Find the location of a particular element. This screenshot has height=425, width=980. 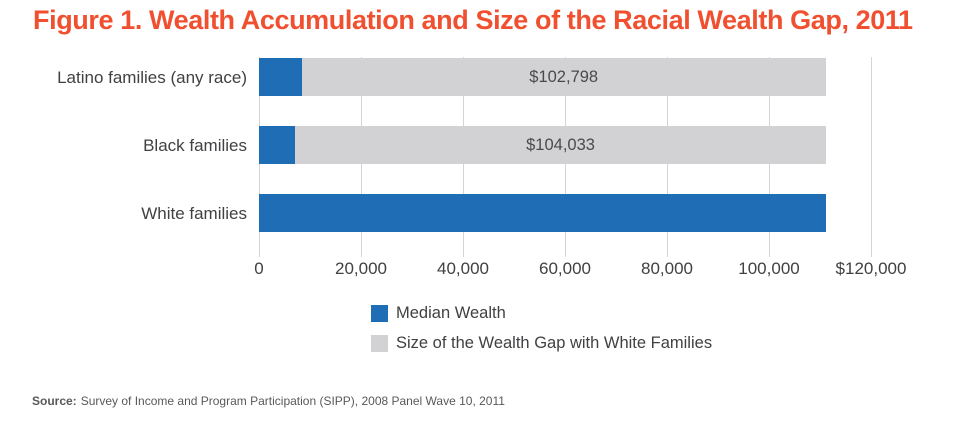

wealth-gap-bar-black: $104,033 is located at coordinates (560, 145).